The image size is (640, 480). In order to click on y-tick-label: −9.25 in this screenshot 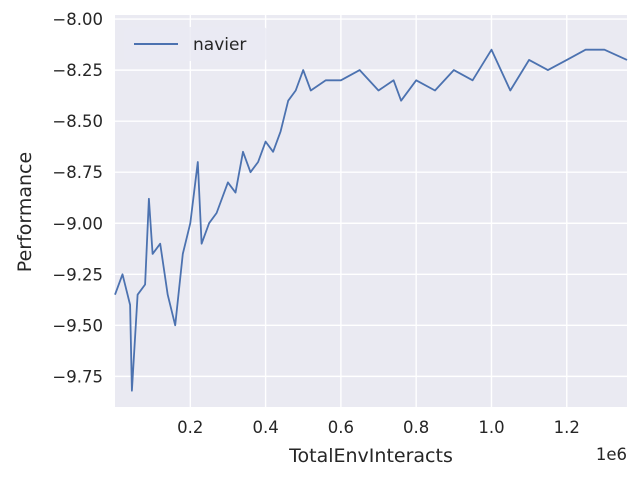, I will do `click(77, 274)`.